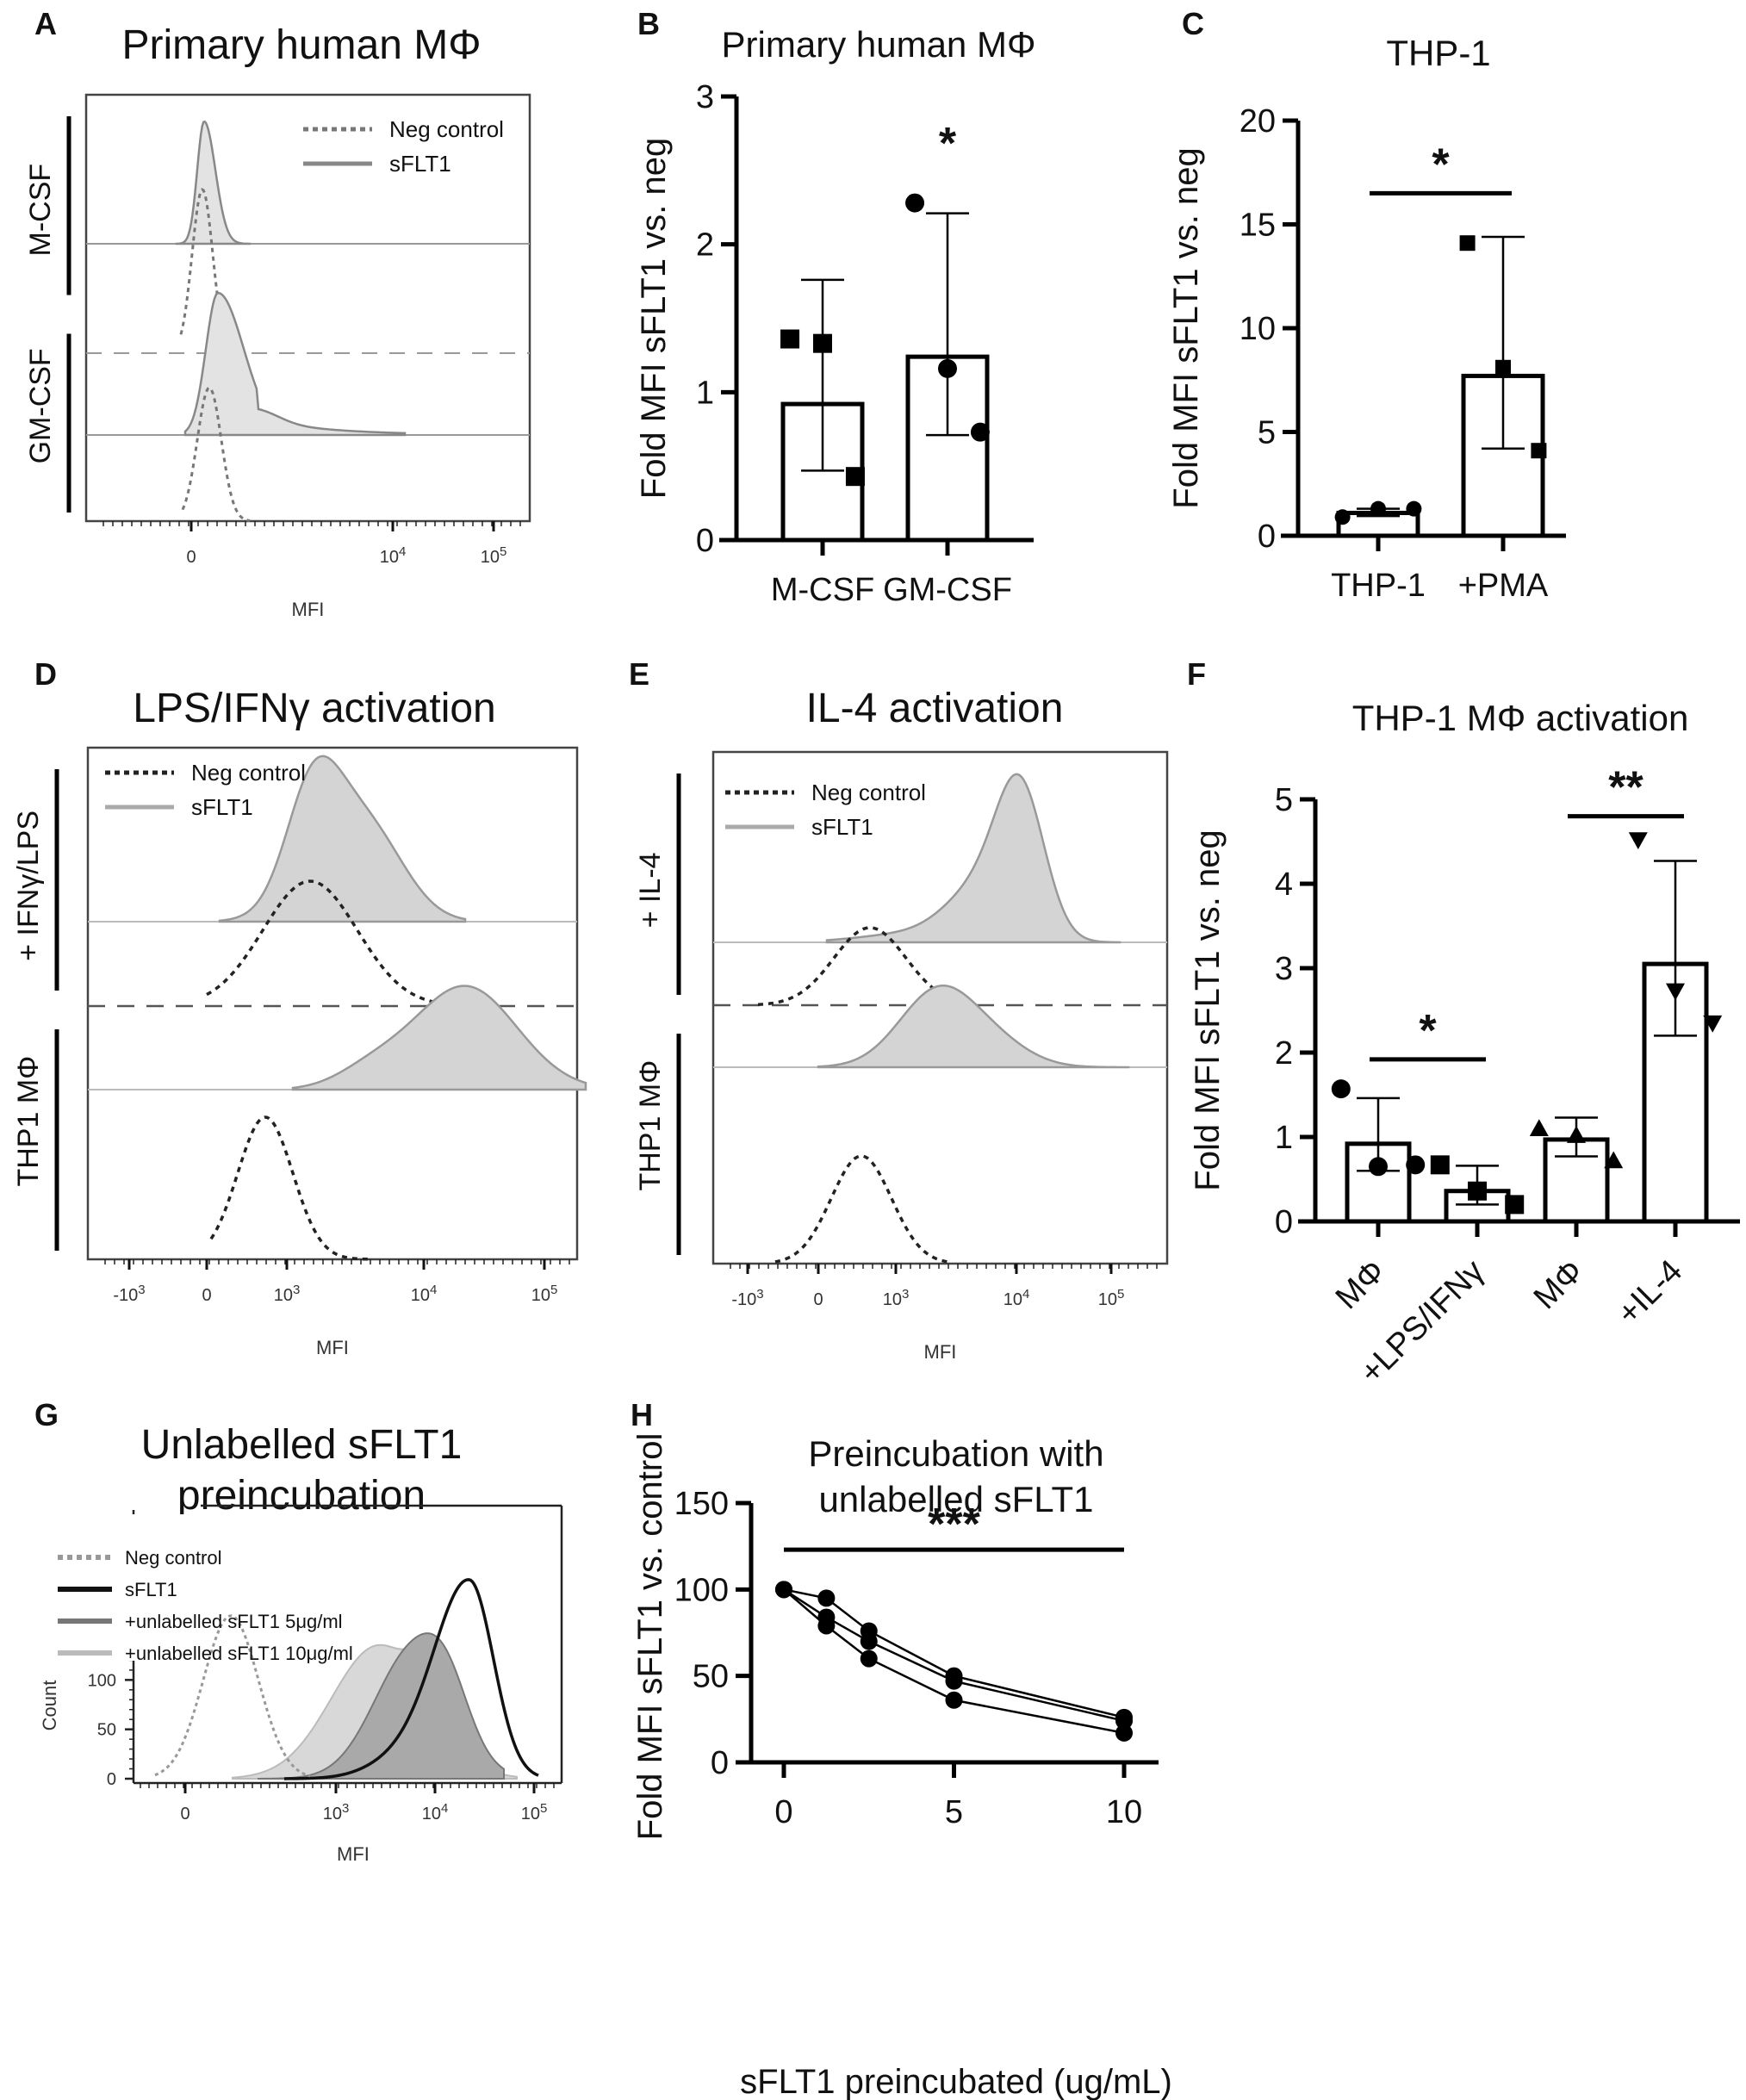 Image resolution: width=1746 pixels, height=2100 pixels. What do you see at coordinates (233, 1696) in the screenshot?
I see `histogram-neg-control` at bounding box center [233, 1696].